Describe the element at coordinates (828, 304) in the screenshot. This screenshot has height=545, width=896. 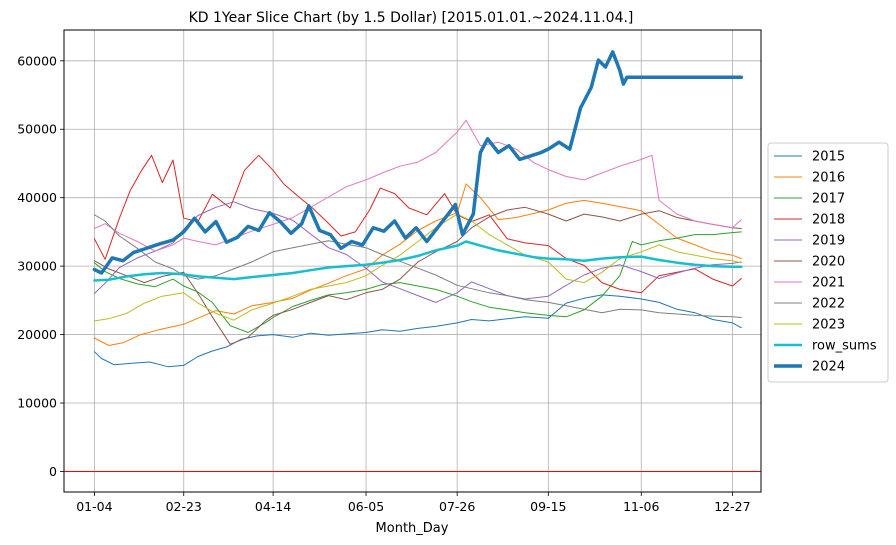
I see `legend-label: 2022` at that location.